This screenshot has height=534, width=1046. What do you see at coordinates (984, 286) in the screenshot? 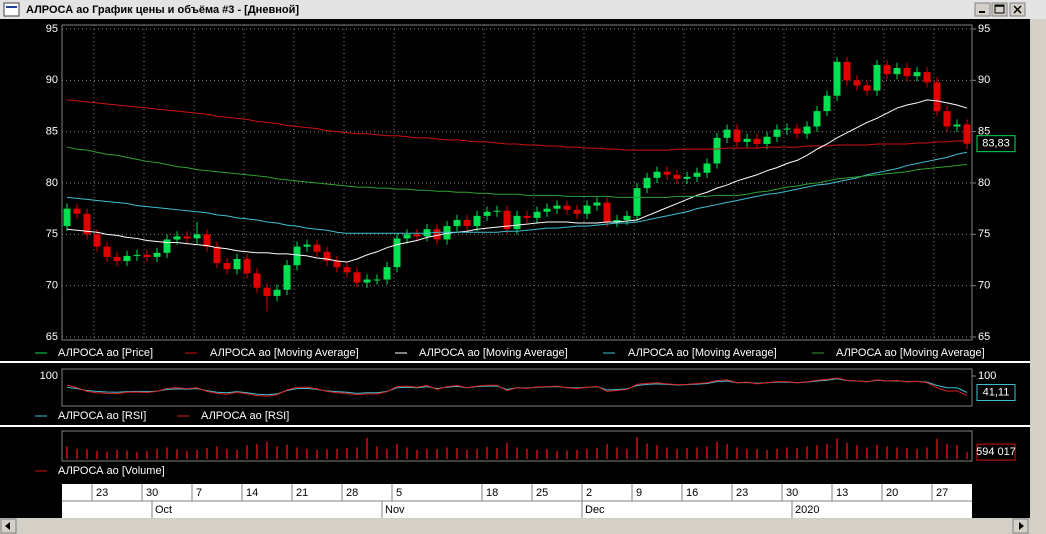
I see `y-tick-label-right: 70` at bounding box center [984, 286].